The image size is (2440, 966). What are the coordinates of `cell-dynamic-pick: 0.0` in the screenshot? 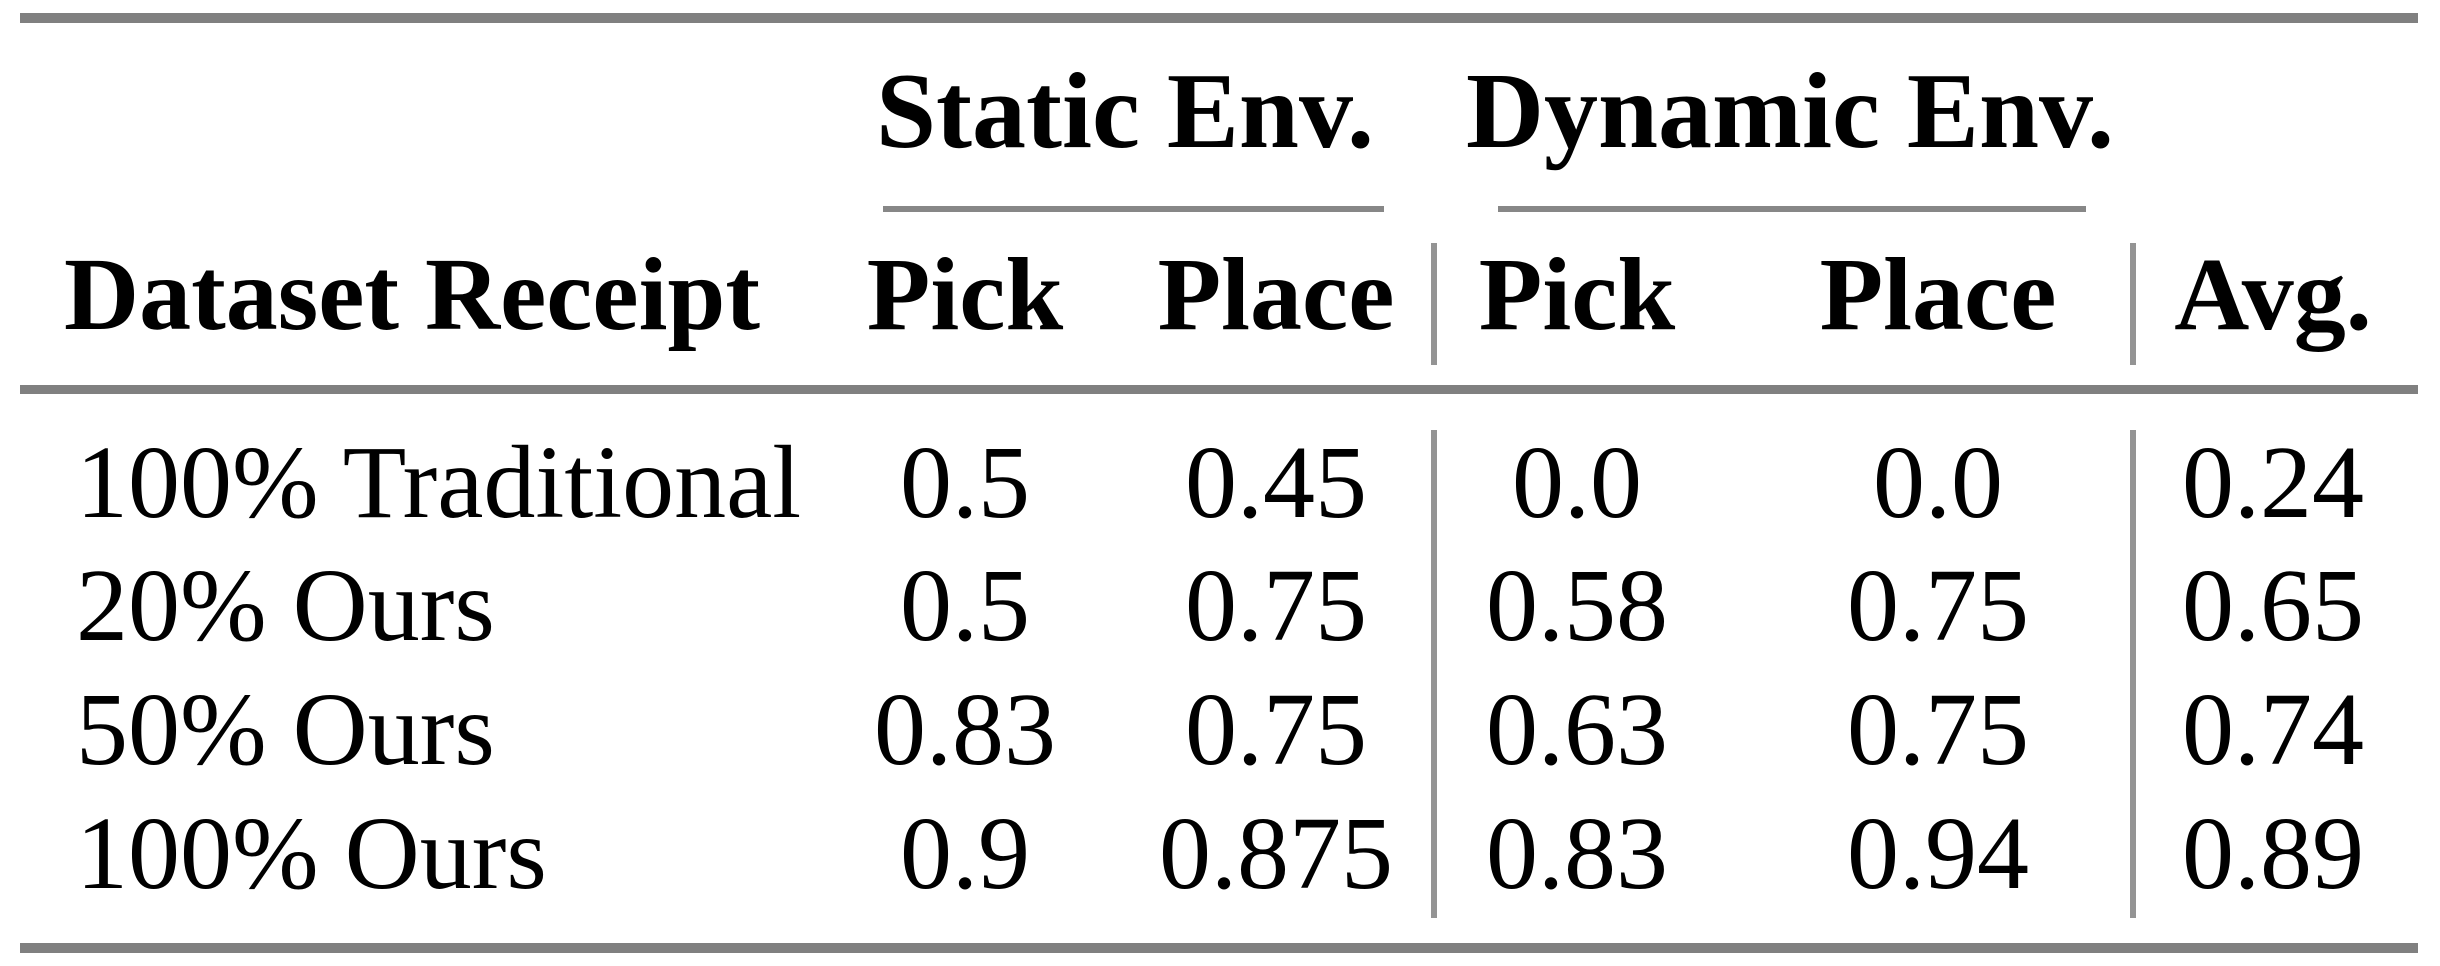 It's located at (1577, 482).